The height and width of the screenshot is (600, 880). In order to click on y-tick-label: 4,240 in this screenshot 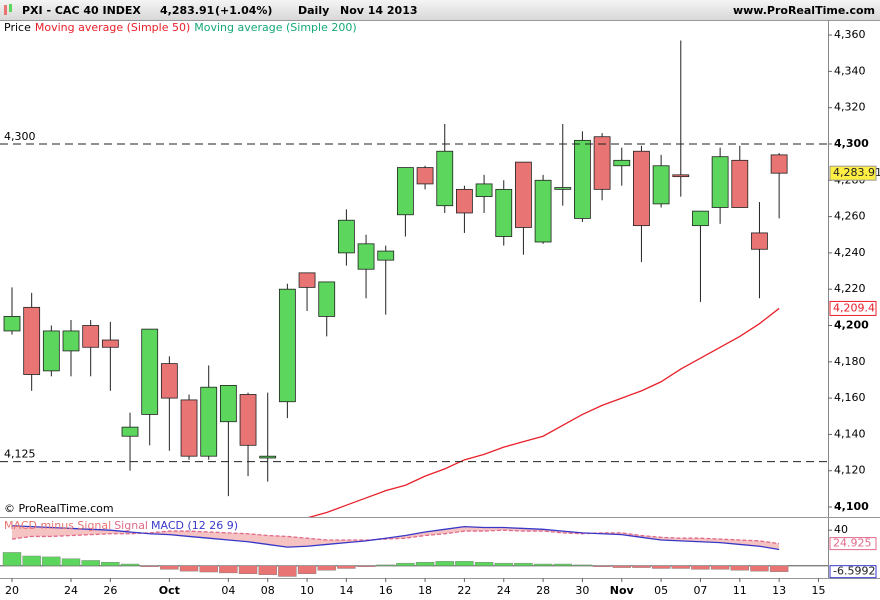, I will do `click(850, 252)`.